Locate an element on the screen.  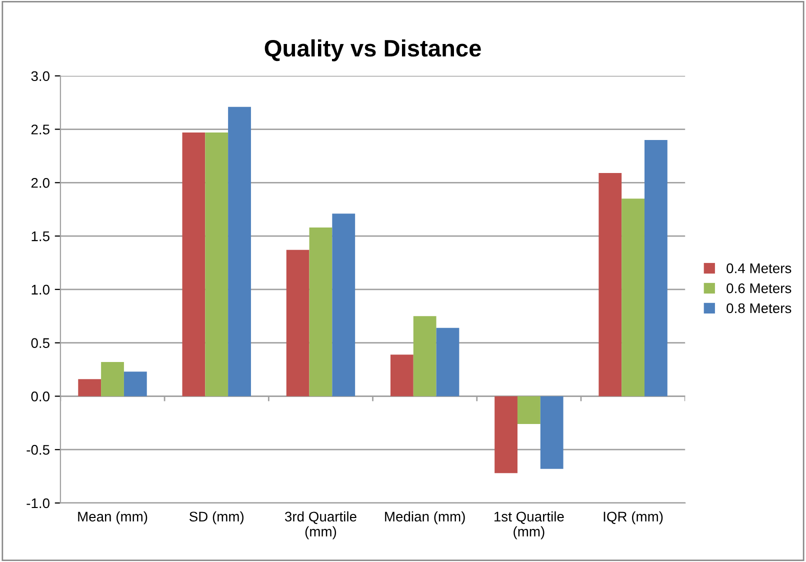
legend-label: 0.8 Meters is located at coordinates (759, 308).